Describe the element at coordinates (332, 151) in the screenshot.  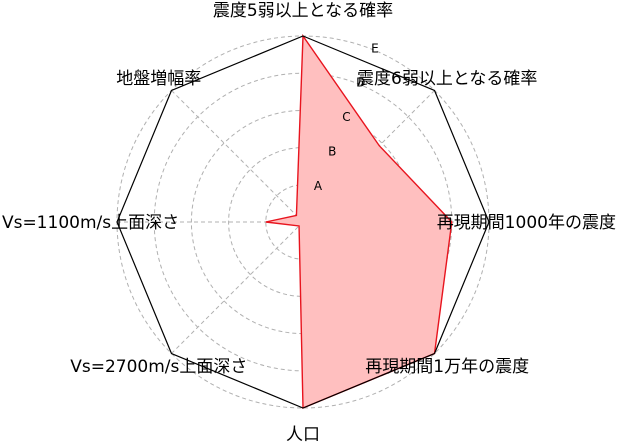
I see `ring-label-b: B` at that location.